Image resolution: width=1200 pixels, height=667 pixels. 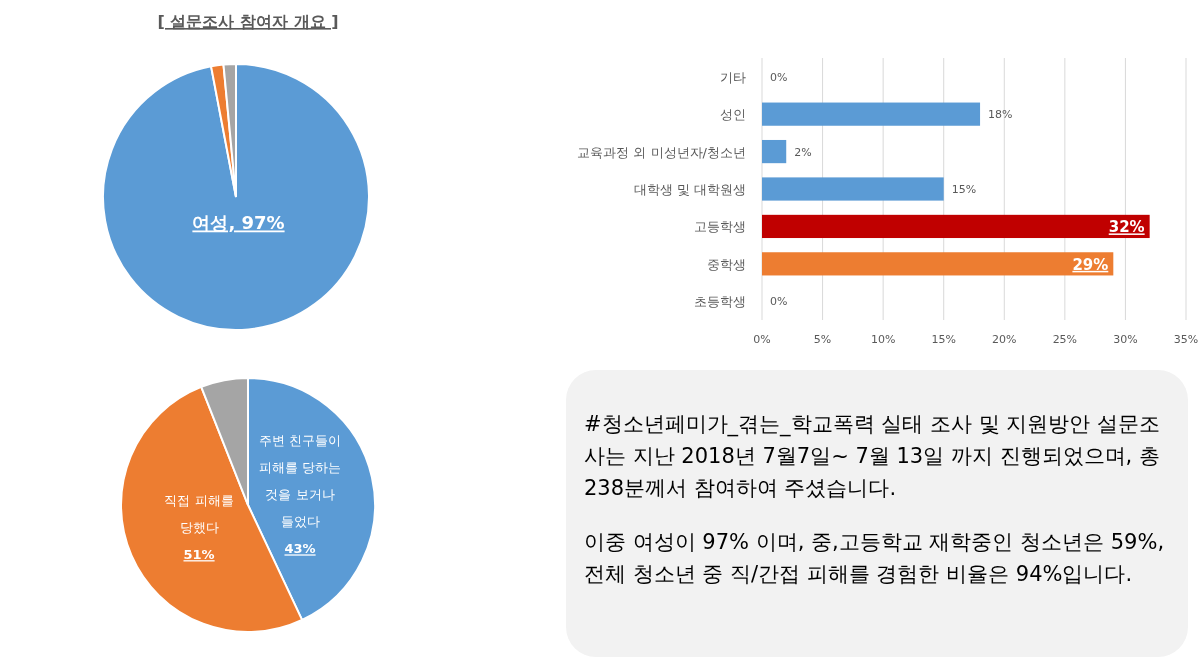 I want to click on pie-slice, so click(x=236, y=197).